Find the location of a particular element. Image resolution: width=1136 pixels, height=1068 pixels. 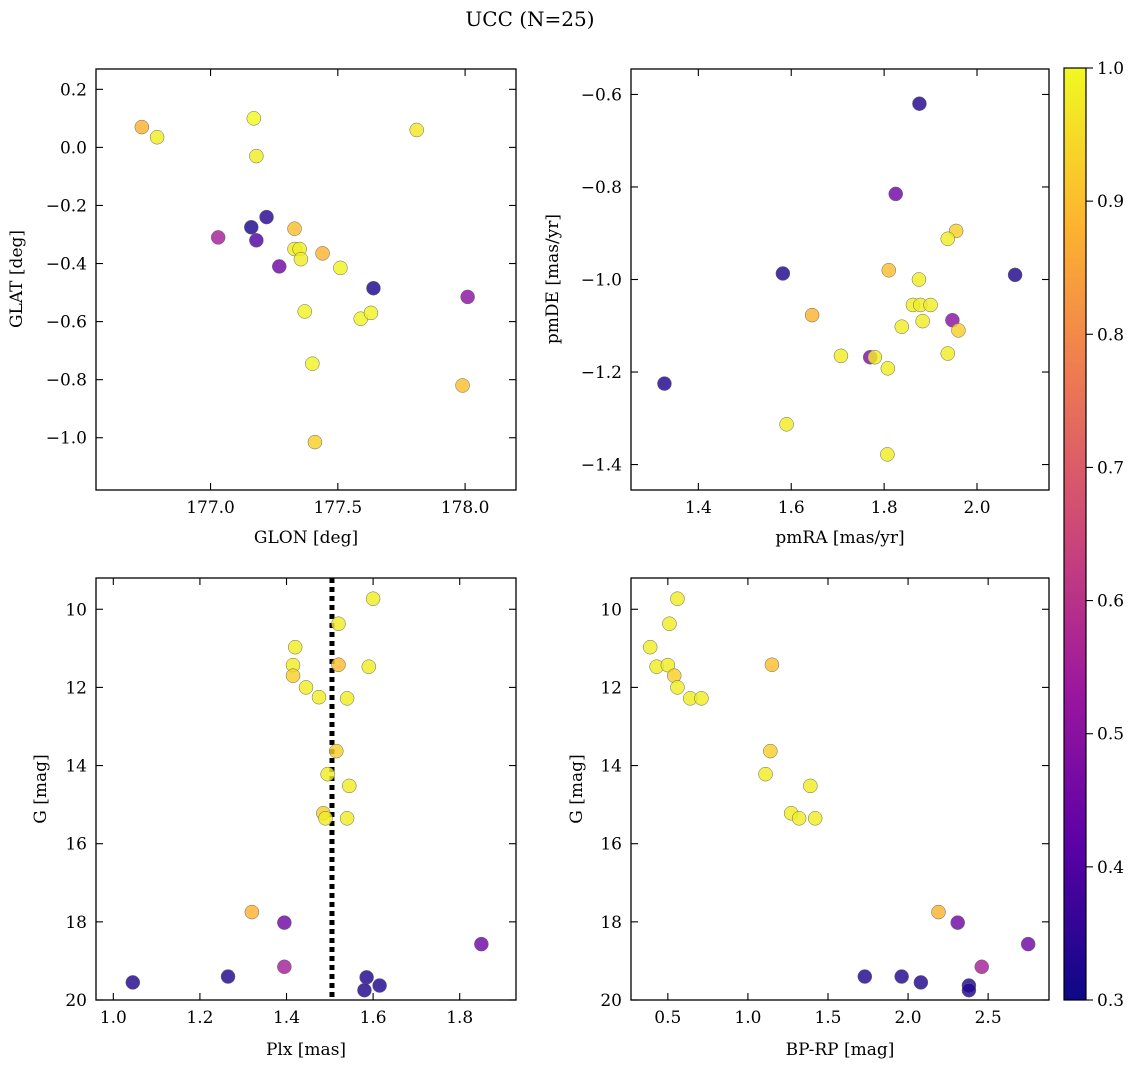

x-axis-label: BP-RP [mag] is located at coordinates (840, 1050).